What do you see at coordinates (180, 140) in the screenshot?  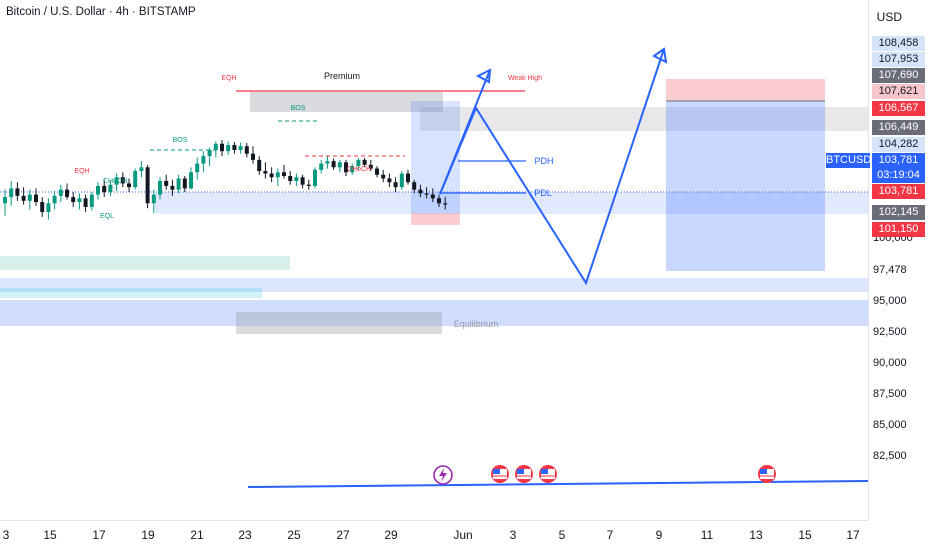 I see `annotation-bos-1: BOS` at bounding box center [180, 140].